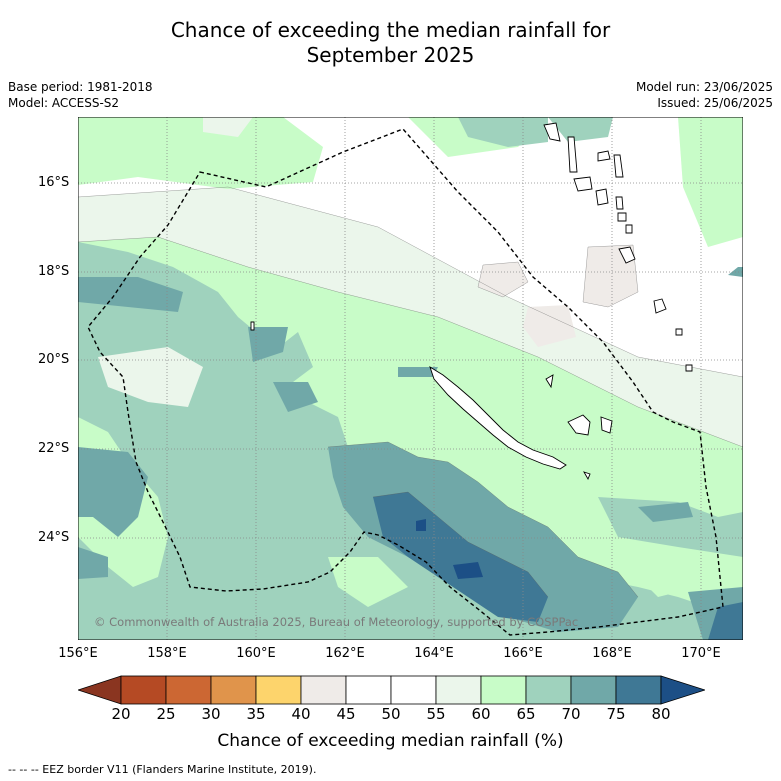 The height and width of the screenshot is (781, 781). What do you see at coordinates (80, 95) in the screenshot?
I see `meta-left: Base period: 1981-2018 Model: ACCESS-S2` at bounding box center [80, 95].